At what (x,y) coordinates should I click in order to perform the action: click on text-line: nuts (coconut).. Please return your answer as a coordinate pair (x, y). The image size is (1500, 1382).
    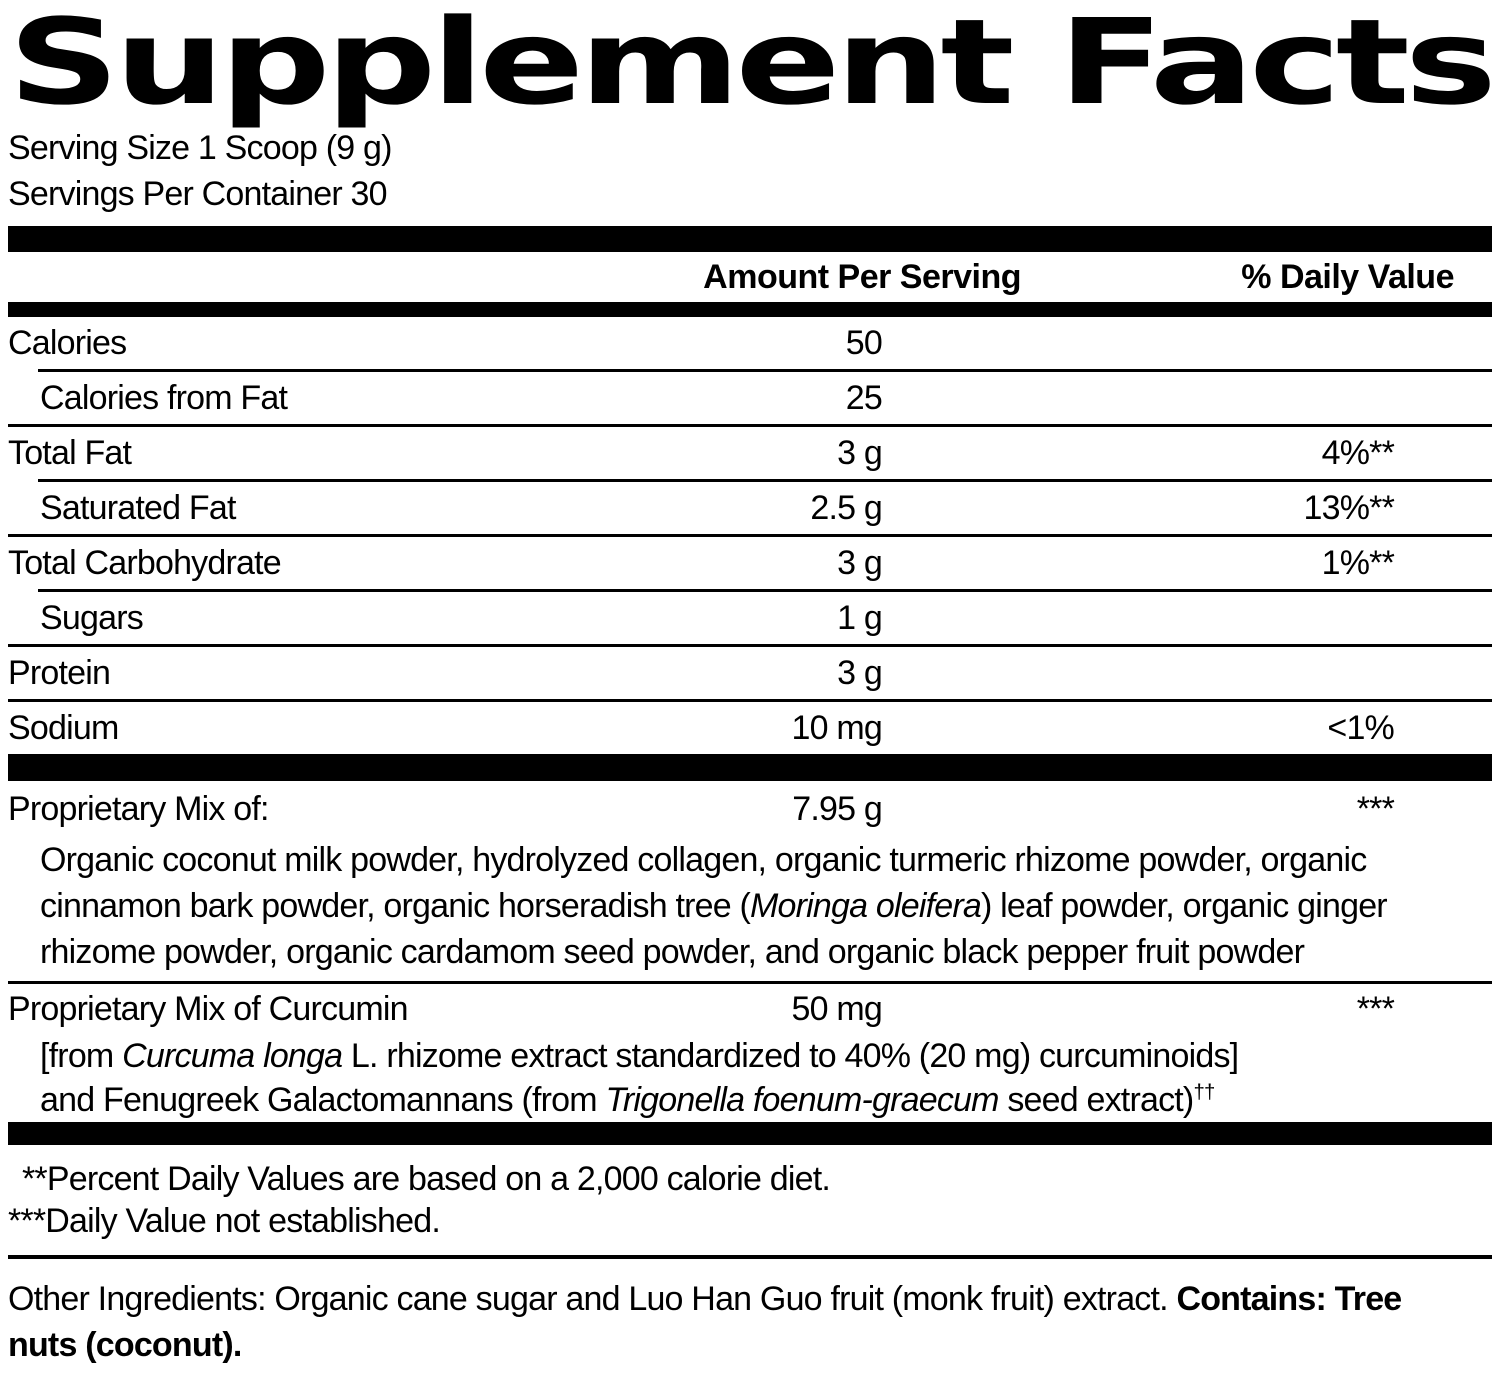
    Looking at the image, I should click on (750, 1345).